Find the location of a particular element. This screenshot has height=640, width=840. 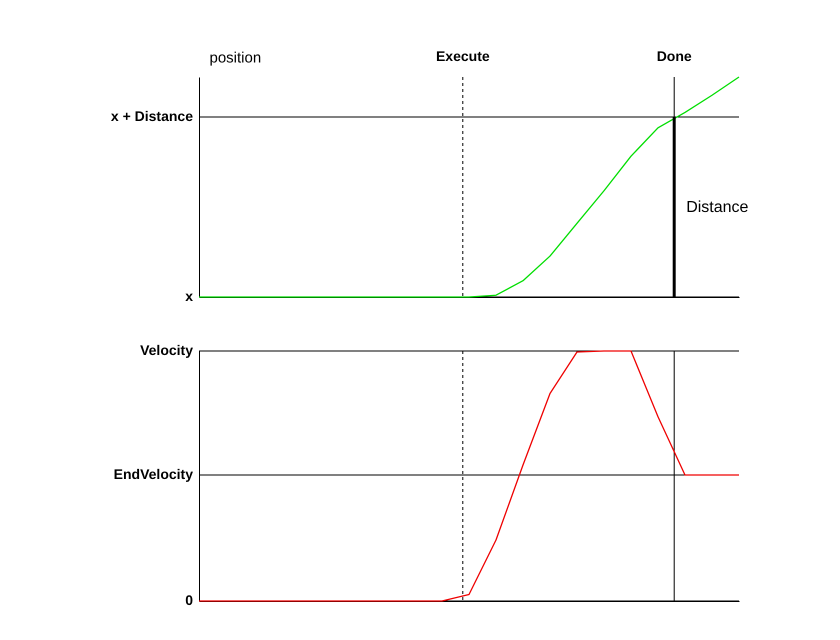

text: Done is located at coordinates (674, 56).